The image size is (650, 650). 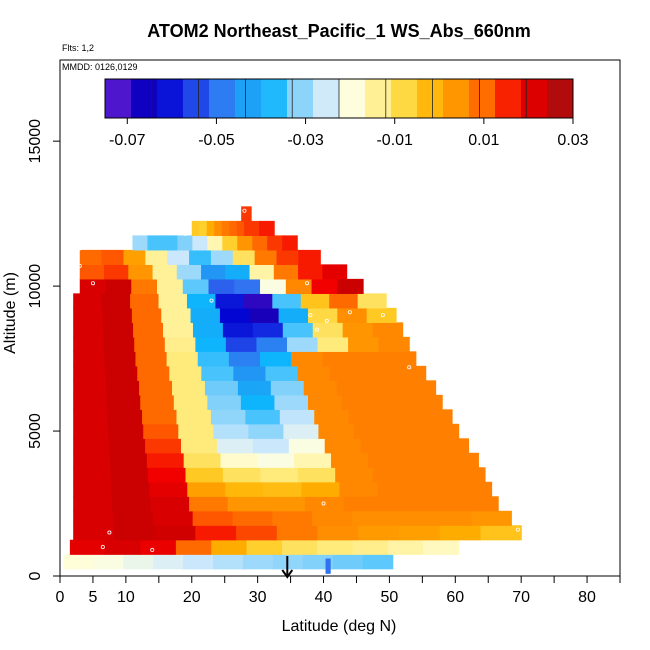 What do you see at coordinates (35, 575) in the screenshot?
I see `y-tick-label: 0` at bounding box center [35, 575].